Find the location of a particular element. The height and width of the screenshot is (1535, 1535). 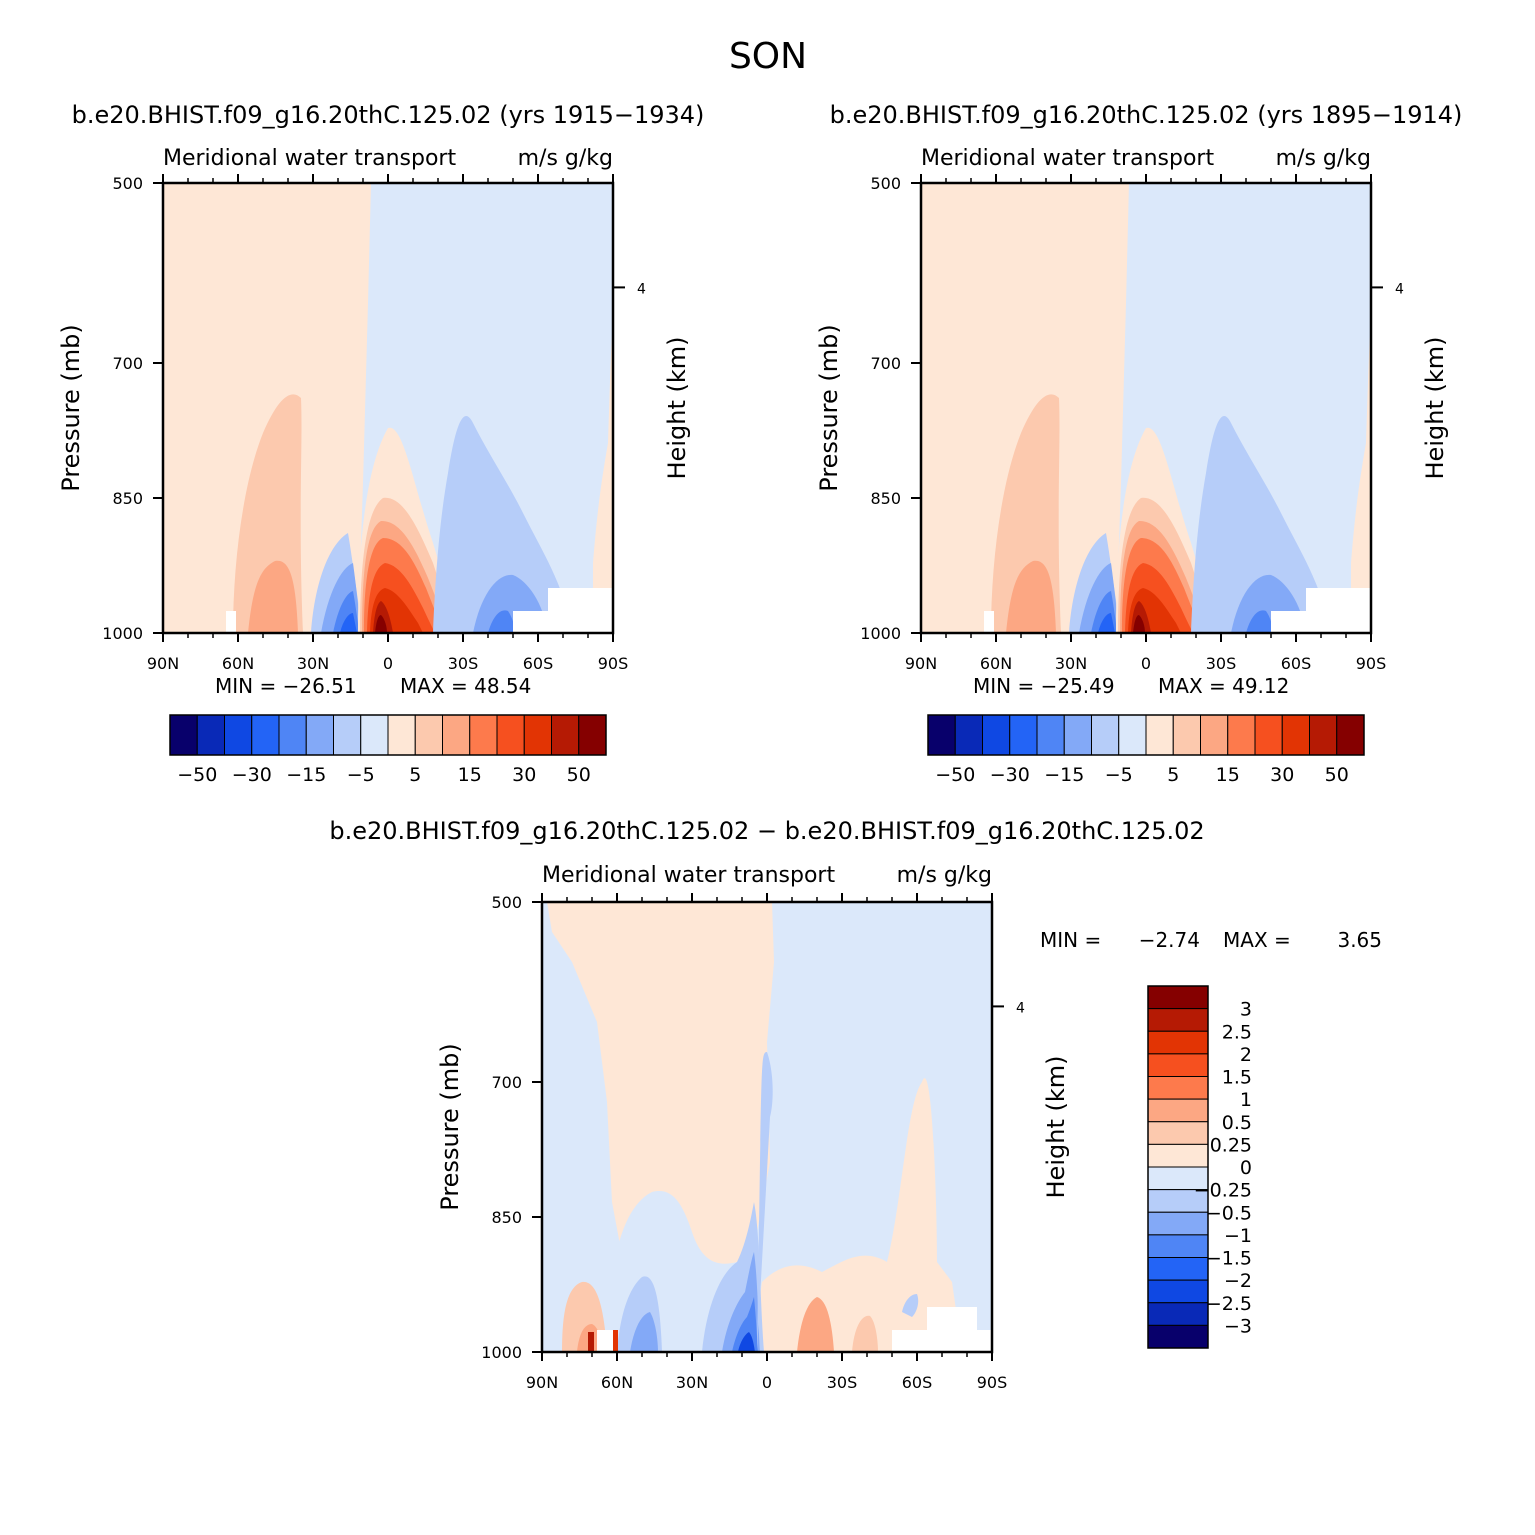

colorbar-label: 0.5 is located at coordinates (1237, 1123).